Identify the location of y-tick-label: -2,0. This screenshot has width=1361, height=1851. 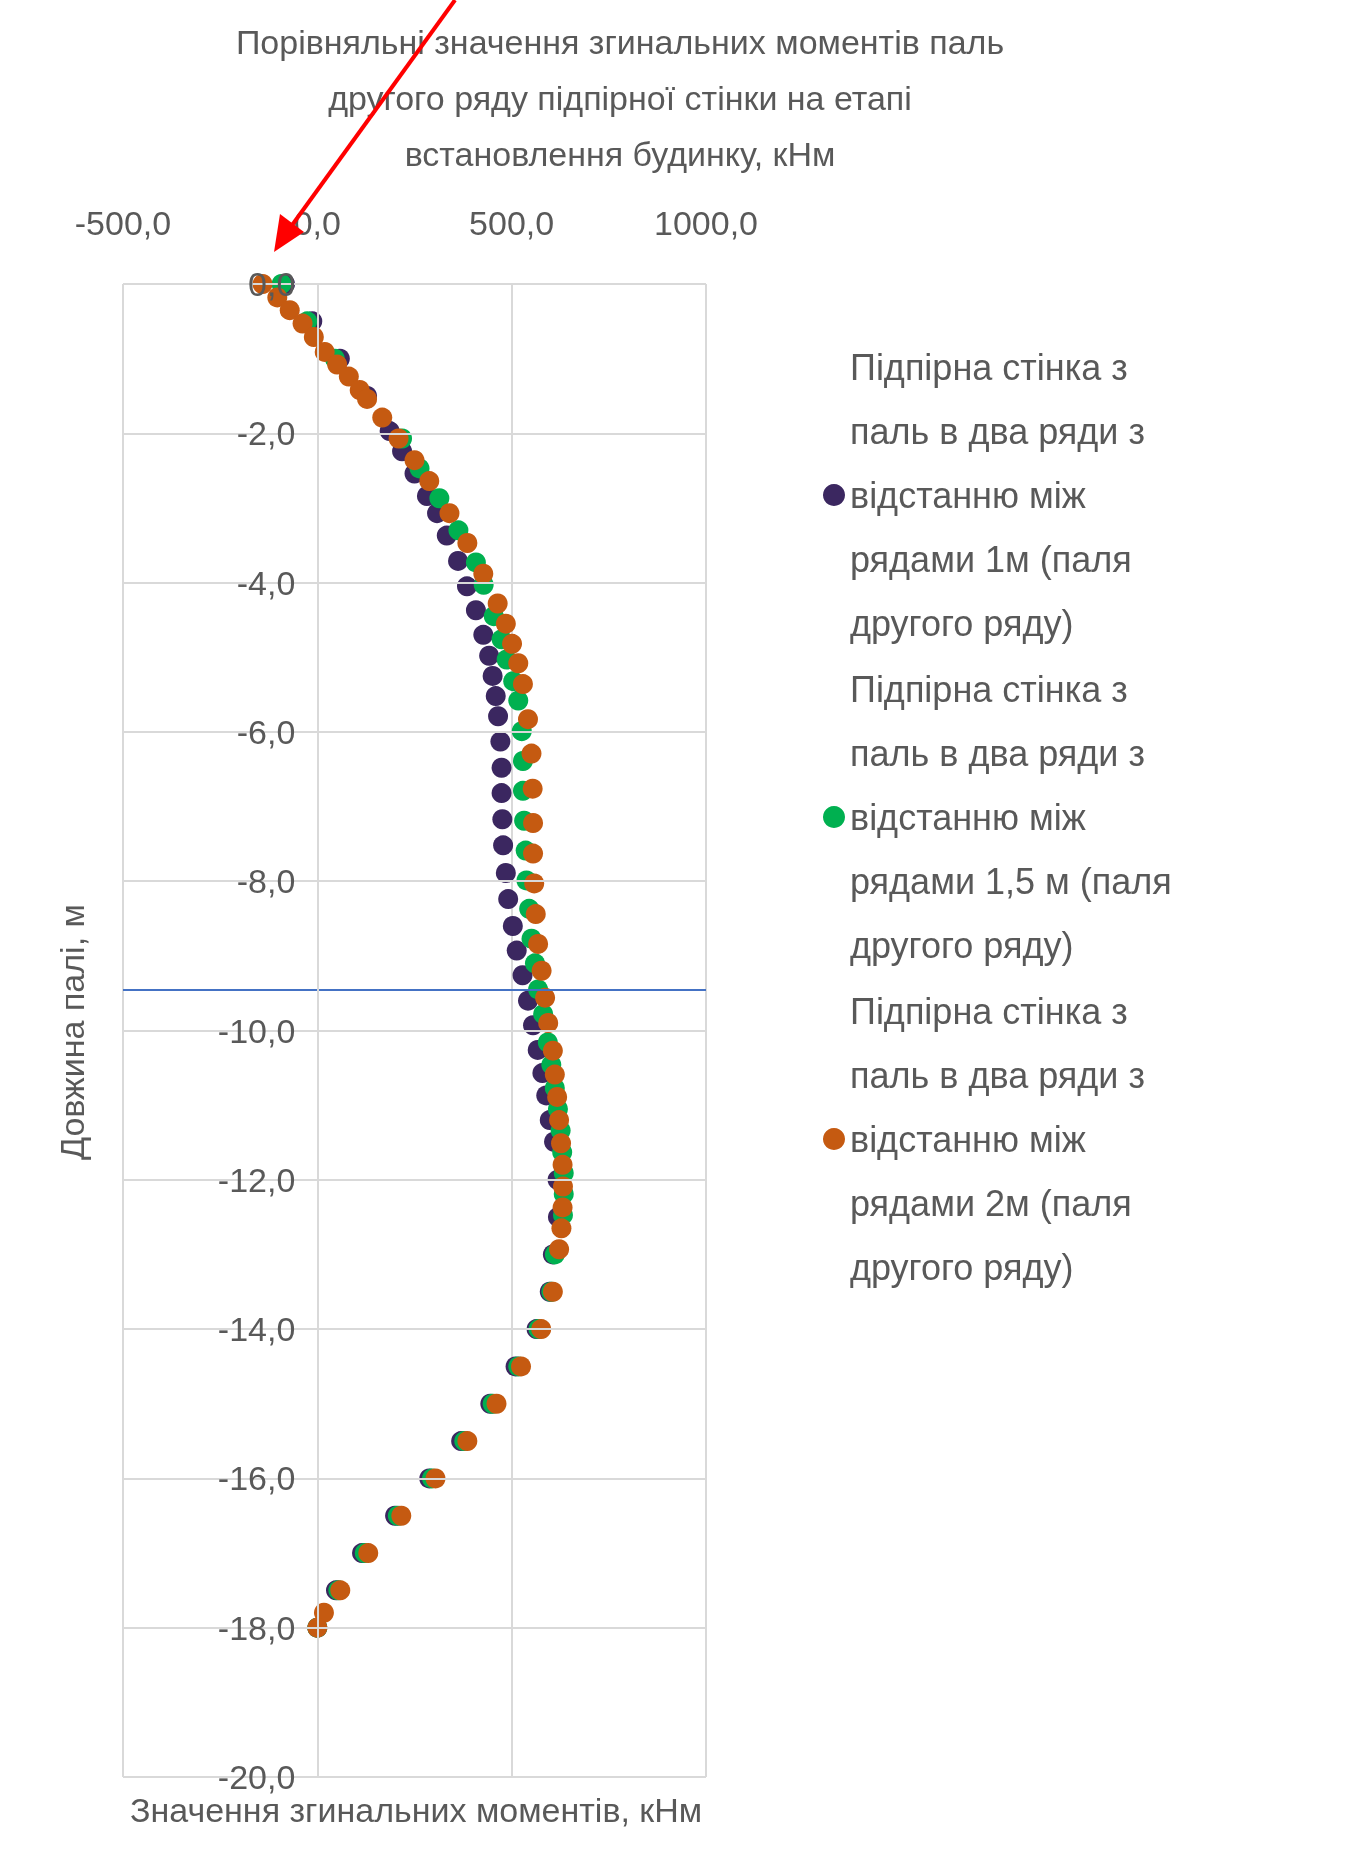
(266, 433).